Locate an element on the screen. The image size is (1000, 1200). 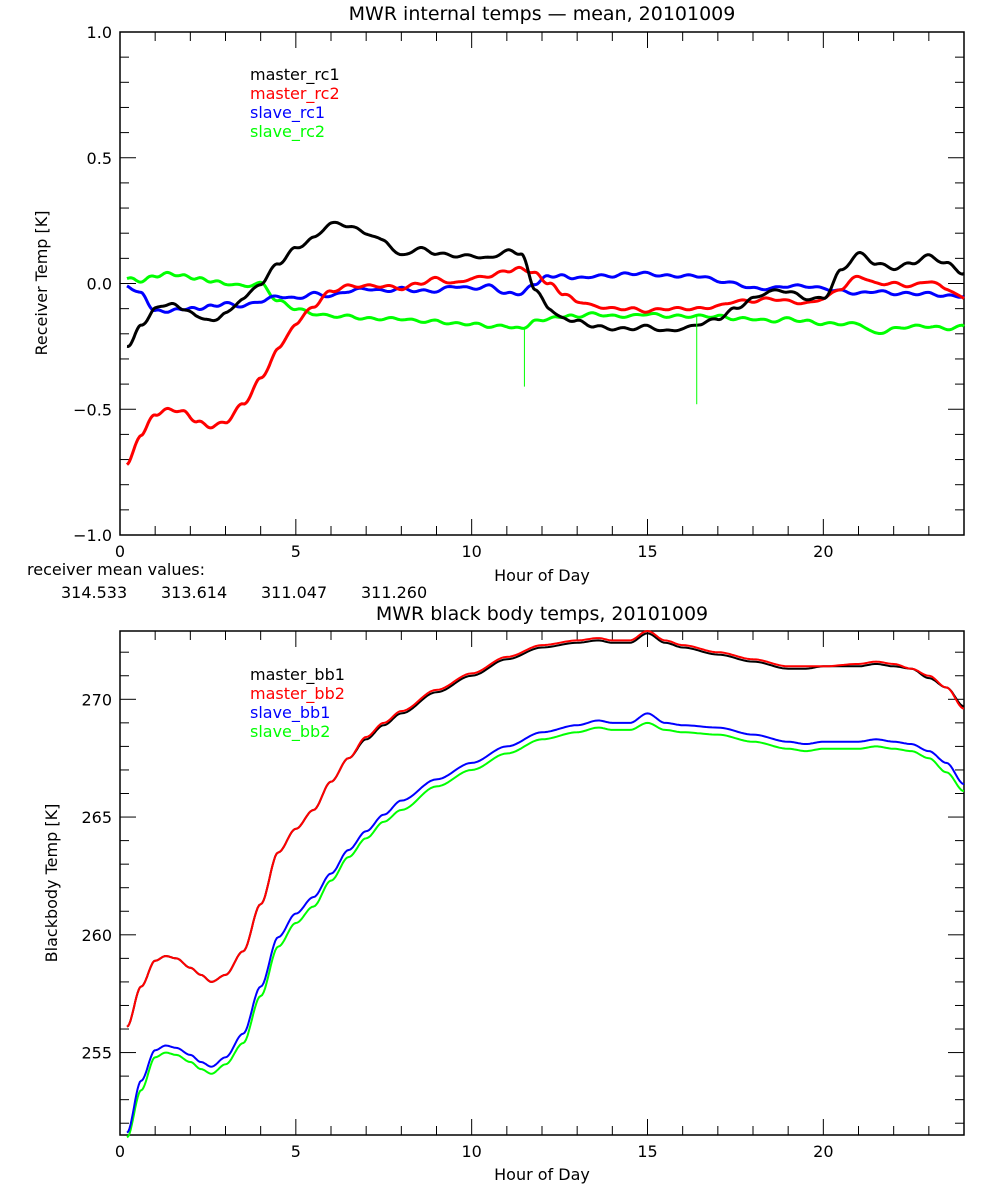
y-axis-label: Receiver Temp [K] is located at coordinates (41, 282).